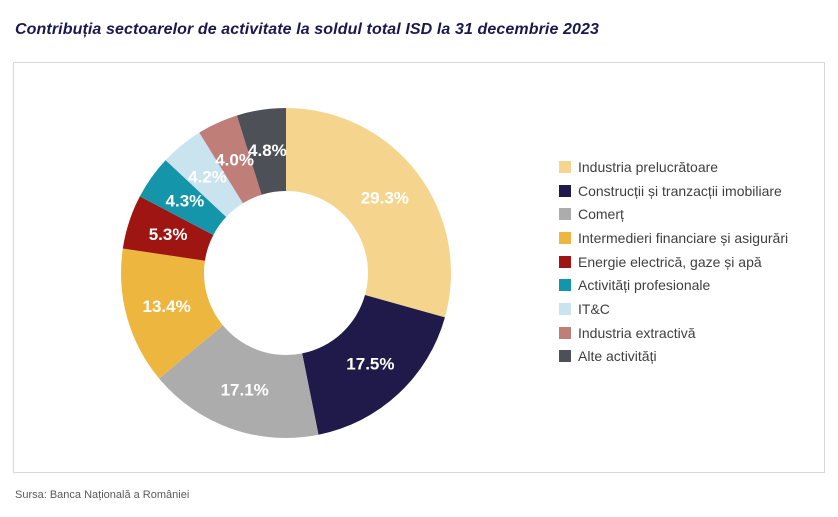 The width and height of the screenshot is (838, 517). I want to click on legend-item: Construcții și tranzacții imobiliare, so click(673, 191).